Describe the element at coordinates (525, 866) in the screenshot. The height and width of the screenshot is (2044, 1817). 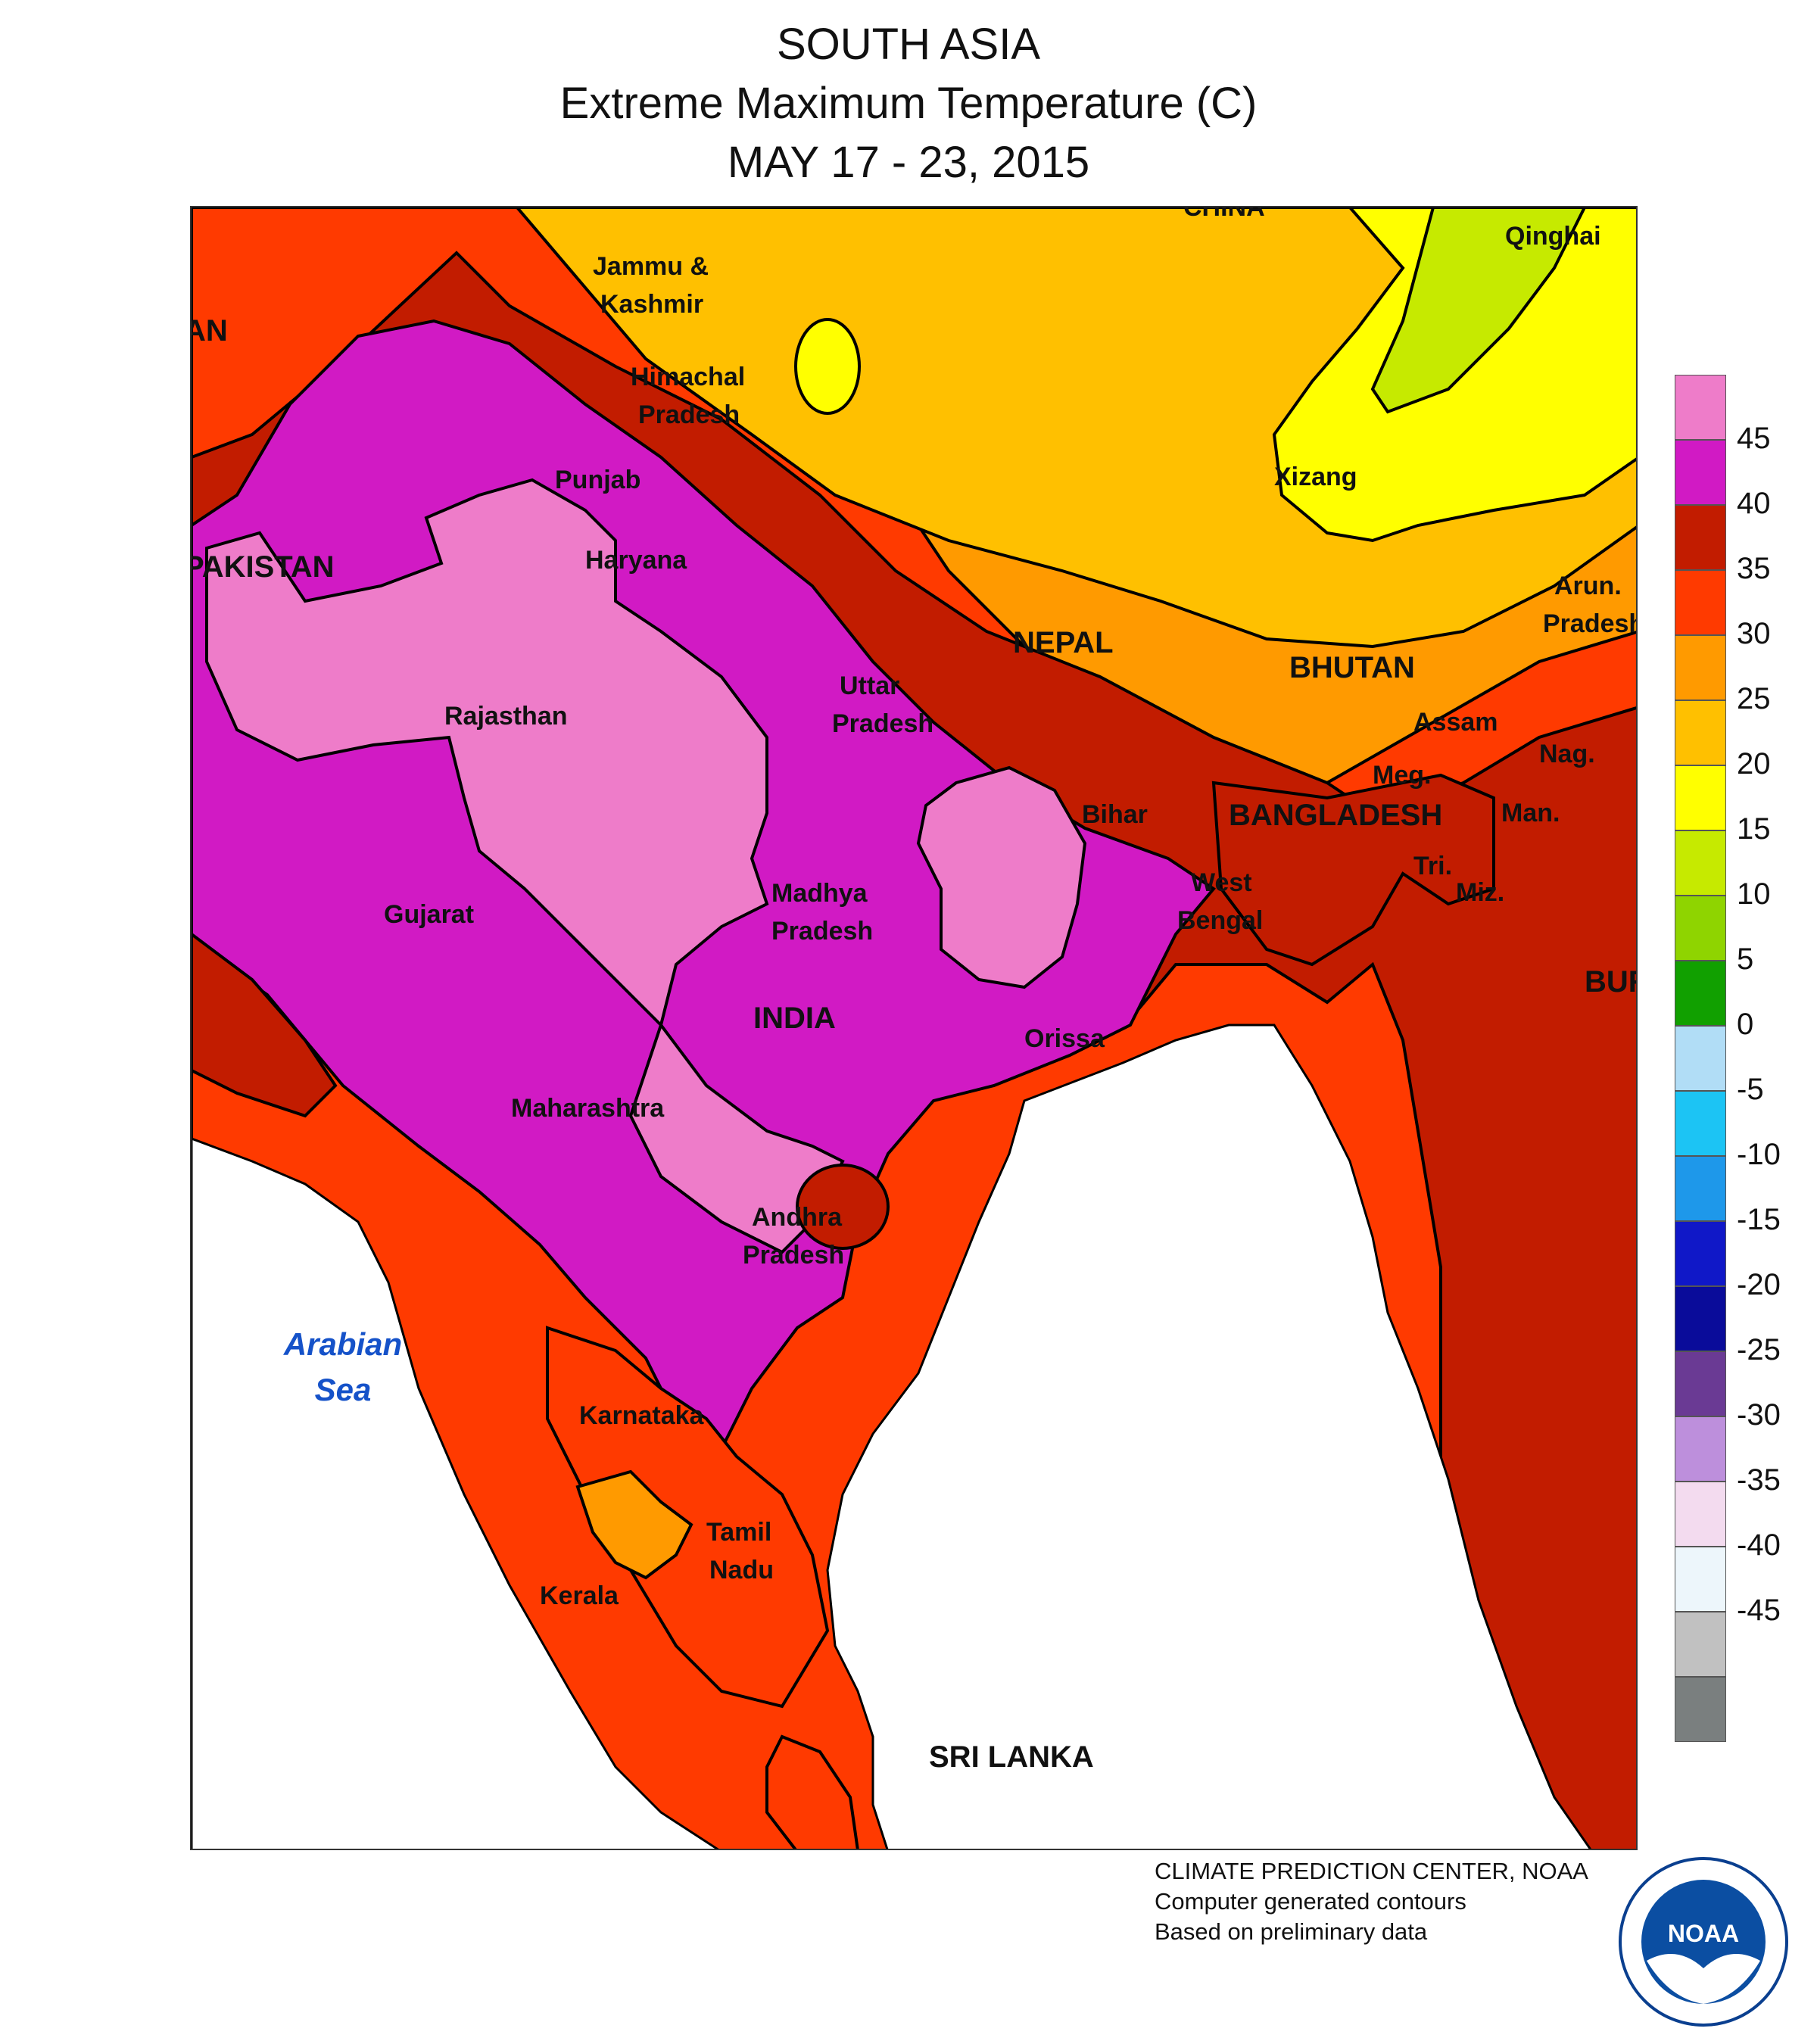
I see `zone-rajasthan-45plus` at that location.